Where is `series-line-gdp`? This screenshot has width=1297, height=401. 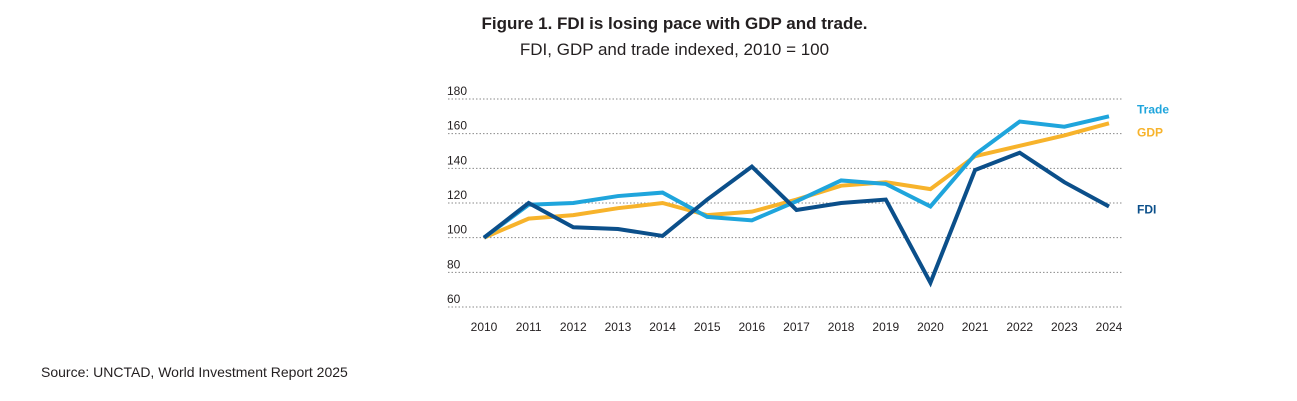
series-line-gdp is located at coordinates (796, 180).